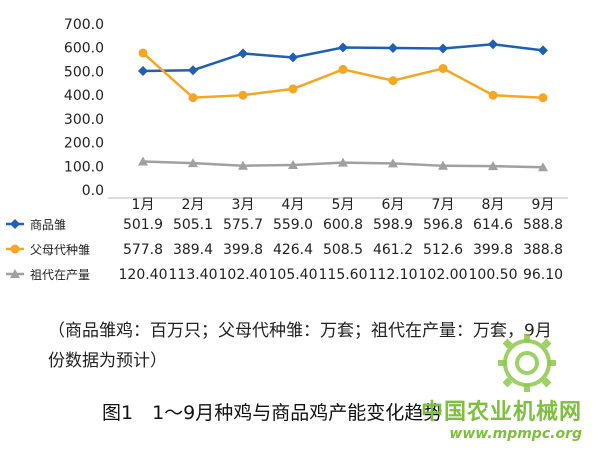  I want to click on legend-label: 父母代种雏, so click(60, 249).